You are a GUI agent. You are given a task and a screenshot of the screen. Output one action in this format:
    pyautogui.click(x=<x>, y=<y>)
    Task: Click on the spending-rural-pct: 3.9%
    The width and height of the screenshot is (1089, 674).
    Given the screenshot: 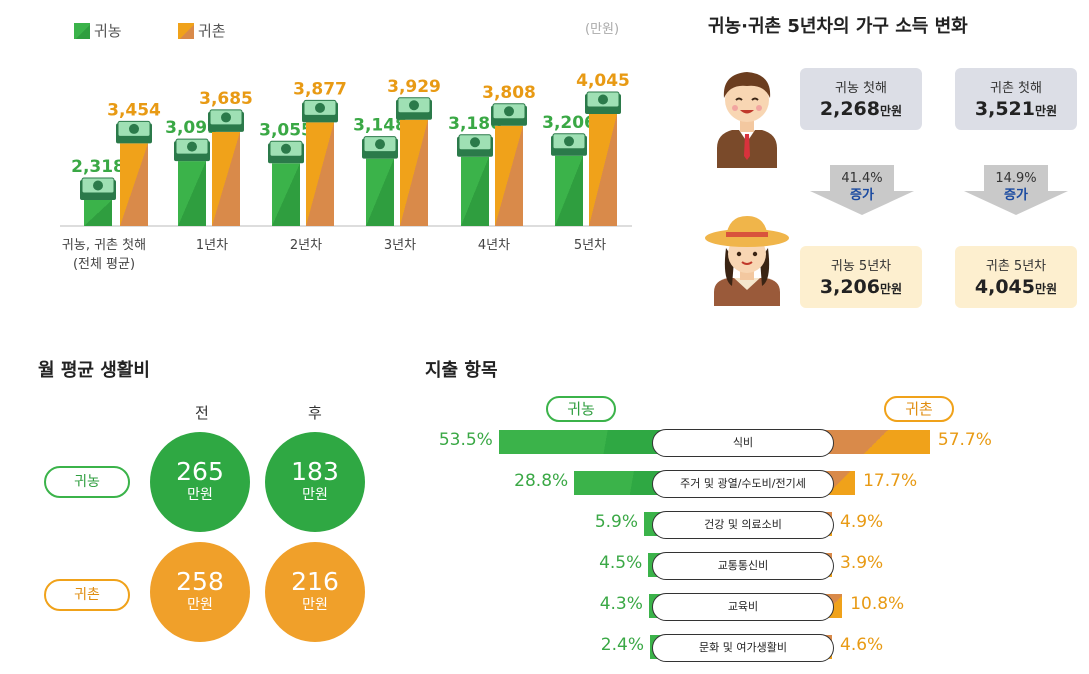 What is the action you would take?
    pyautogui.click(x=862, y=563)
    